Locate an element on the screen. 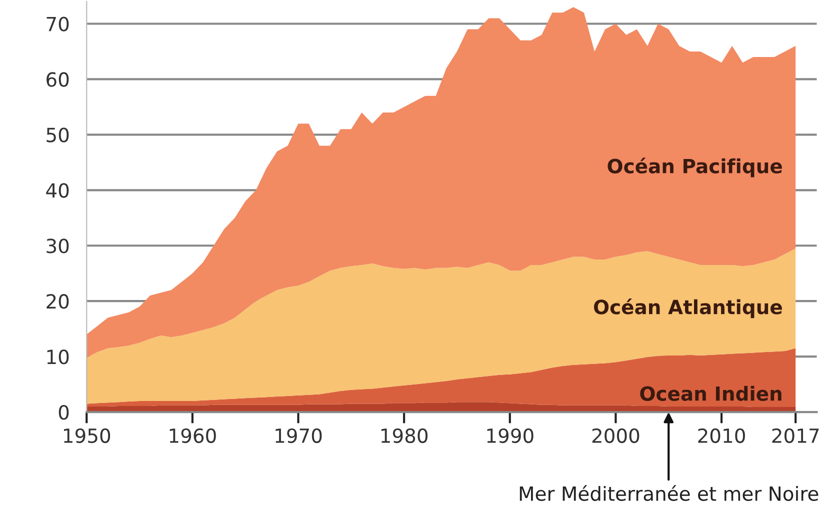  x-tick-label: 2010 is located at coordinates (721, 436).